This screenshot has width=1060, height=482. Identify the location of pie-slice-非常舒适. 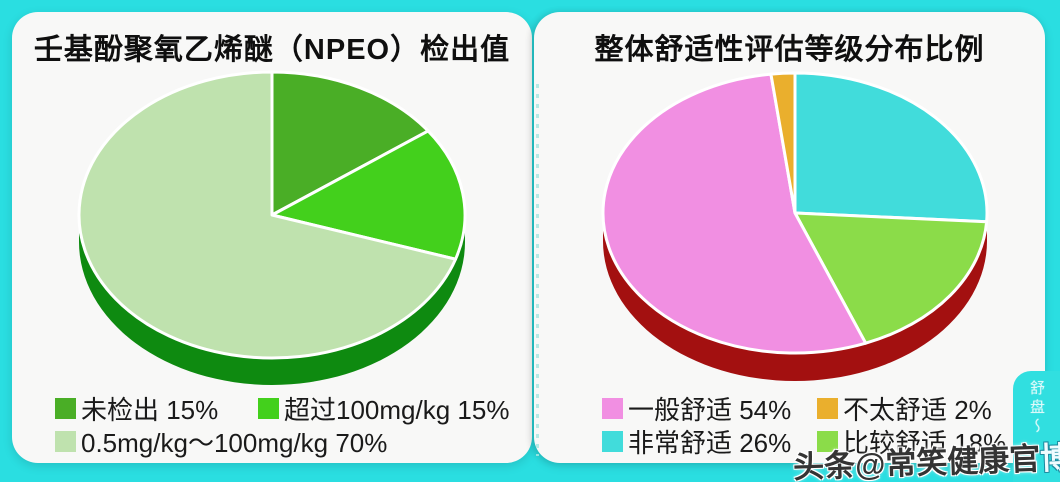
(891, 147).